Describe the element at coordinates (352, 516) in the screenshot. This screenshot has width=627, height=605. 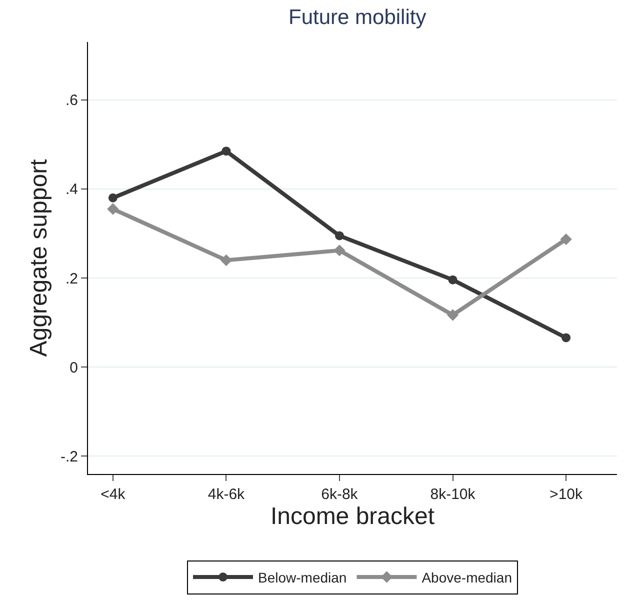
I see `x-axis-title: Income bracket` at that location.